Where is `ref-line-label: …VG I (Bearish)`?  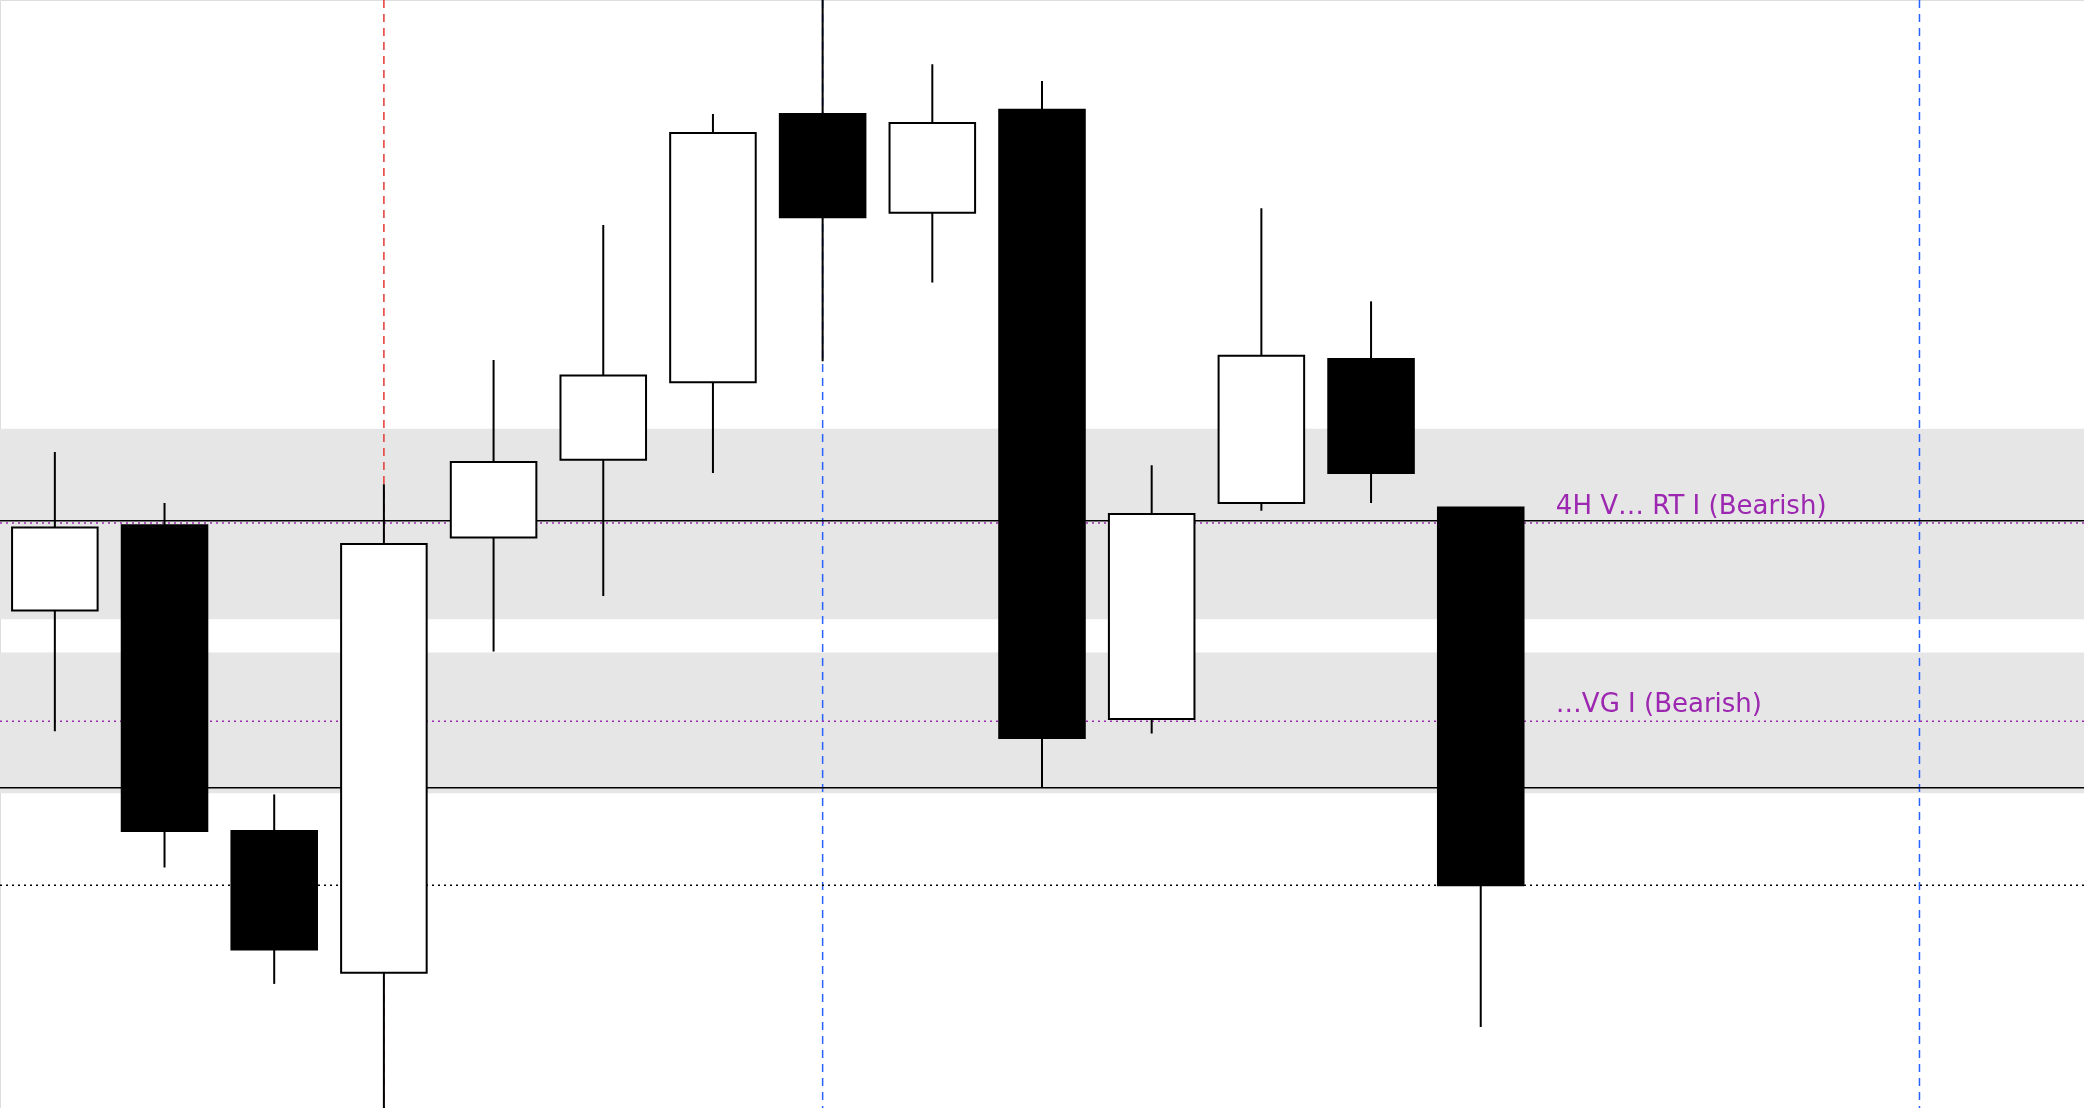
ref-line-label: …VG I (Bearish) is located at coordinates (1658, 703).